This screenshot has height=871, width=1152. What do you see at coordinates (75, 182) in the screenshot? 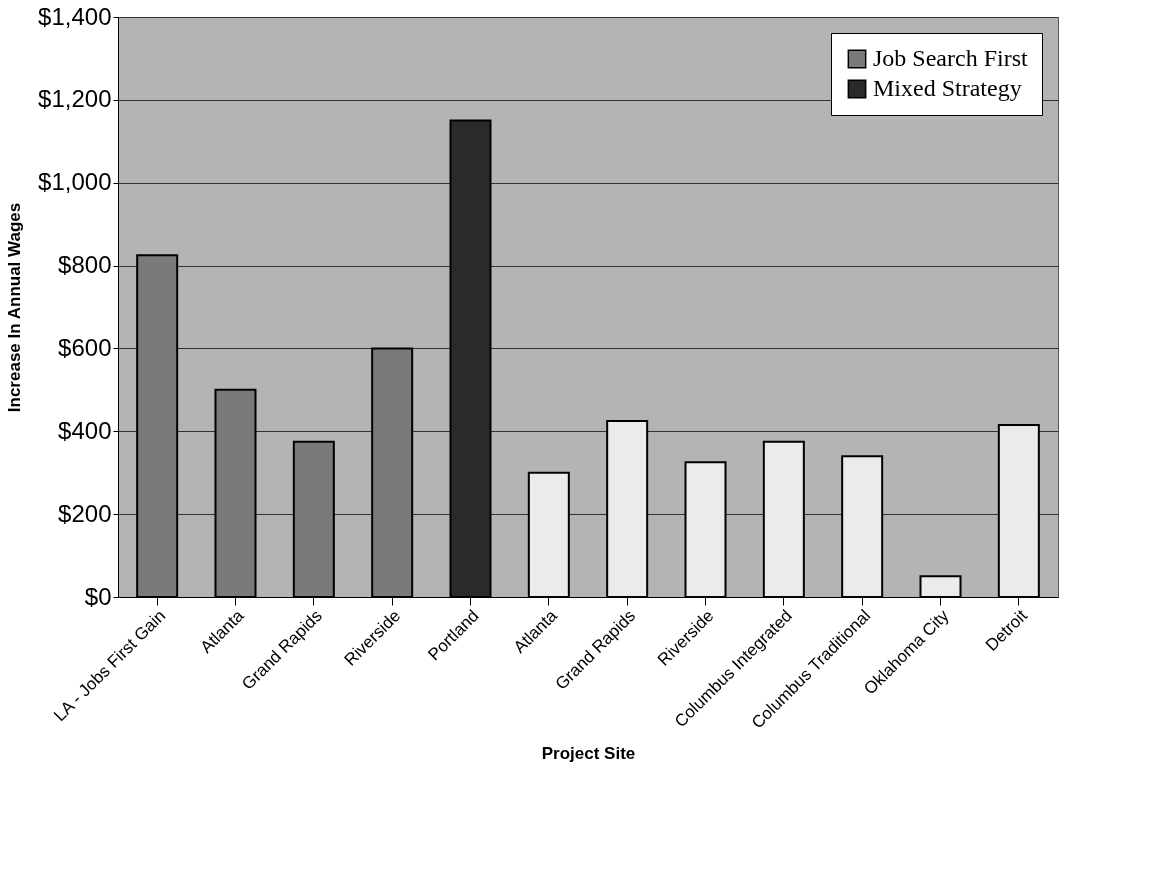
I see `y-tick-label: $1,000` at bounding box center [75, 182].